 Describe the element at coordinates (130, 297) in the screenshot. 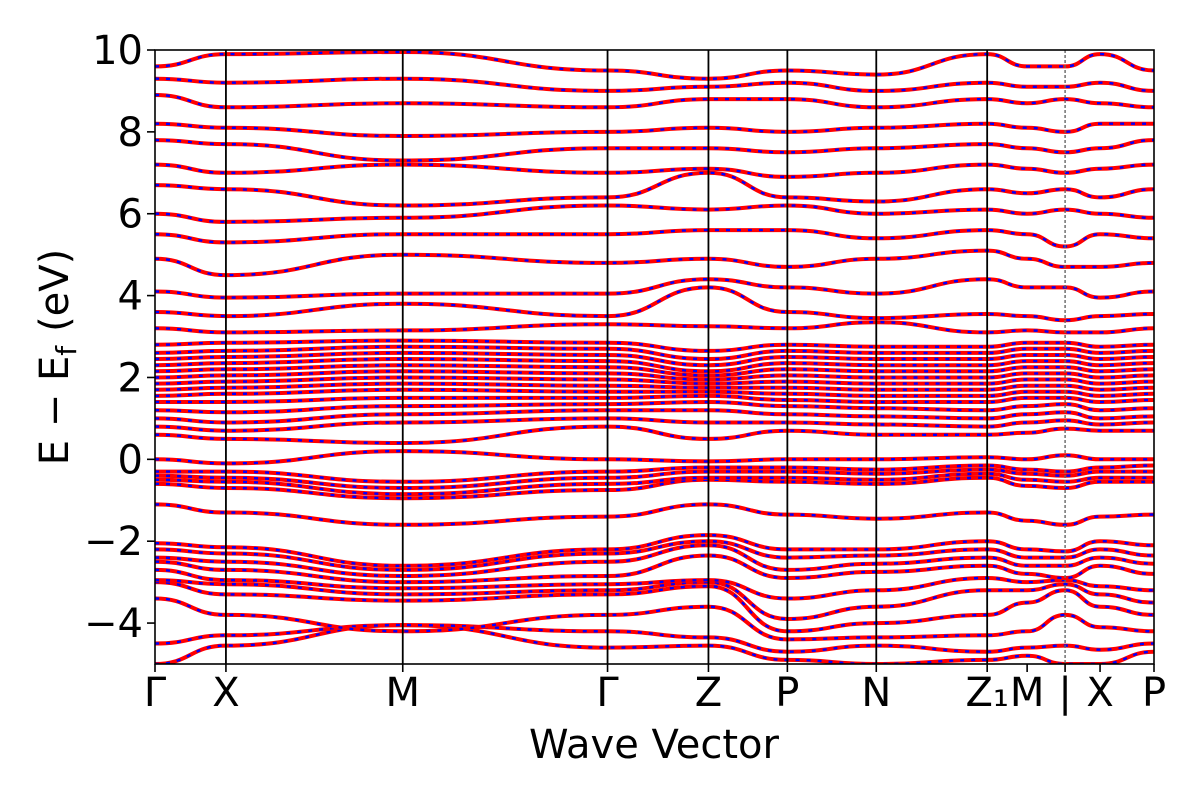

I see `y-tick-label-3: 4` at that location.